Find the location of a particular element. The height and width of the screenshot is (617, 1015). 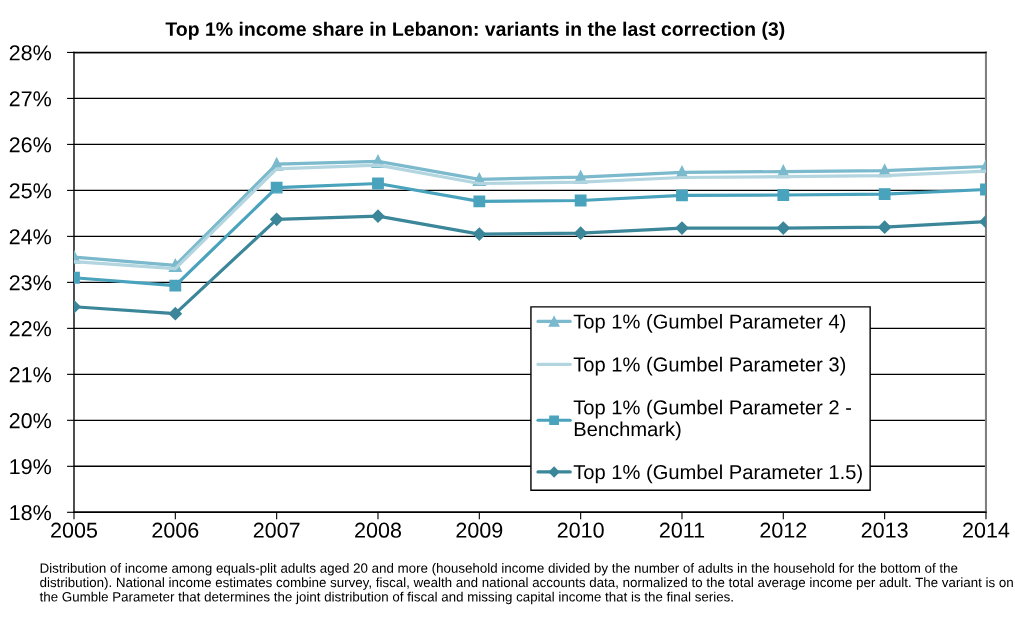

x-tick-label: 2007 is located at coordinates (276, 530).